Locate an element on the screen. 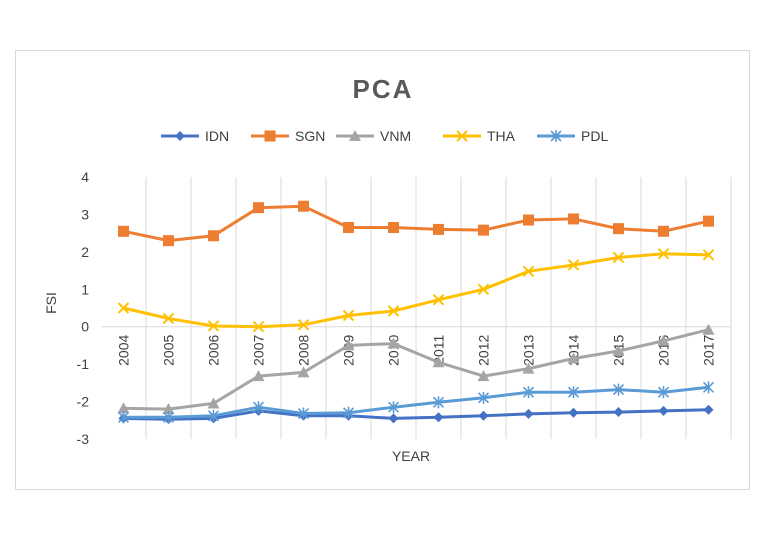 This screenshot has width=768, height=543. x-tick-label: 2011 is located at coordinates (439, 350).